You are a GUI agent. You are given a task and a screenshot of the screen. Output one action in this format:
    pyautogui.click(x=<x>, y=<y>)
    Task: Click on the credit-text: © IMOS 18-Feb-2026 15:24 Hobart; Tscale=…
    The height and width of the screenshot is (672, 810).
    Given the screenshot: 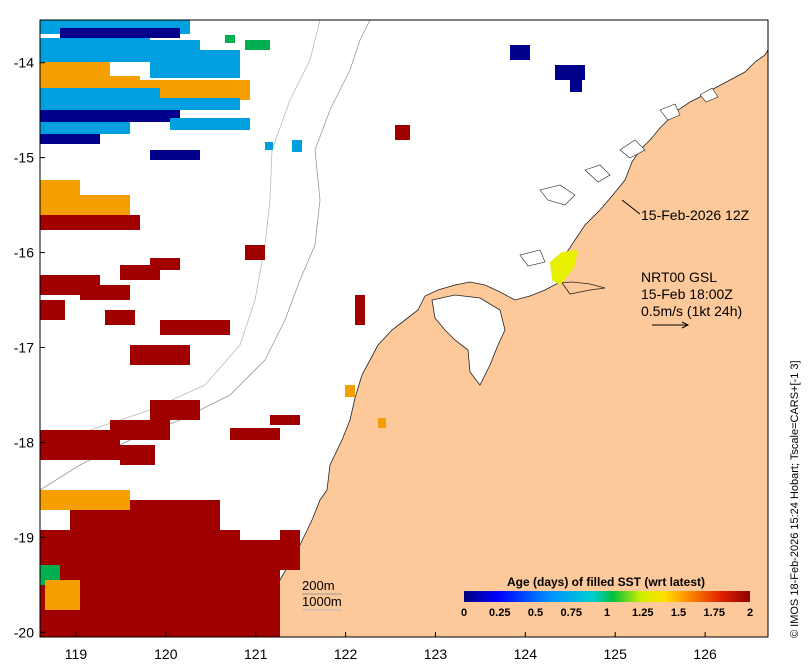 What is the action you would take?
    pyautogui.click(x=795, y=499)
    